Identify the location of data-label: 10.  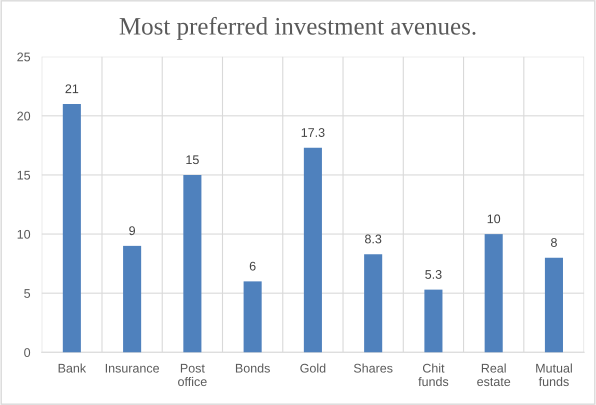
(494, 219).